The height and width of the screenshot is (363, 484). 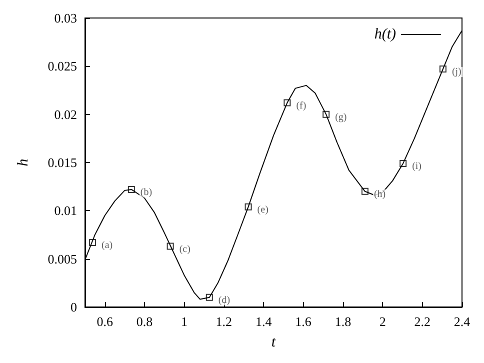 What do you see at coordinates (341, 117) in the screenshot?
I see `annotation: (g)` at bounding box center [341, 117].